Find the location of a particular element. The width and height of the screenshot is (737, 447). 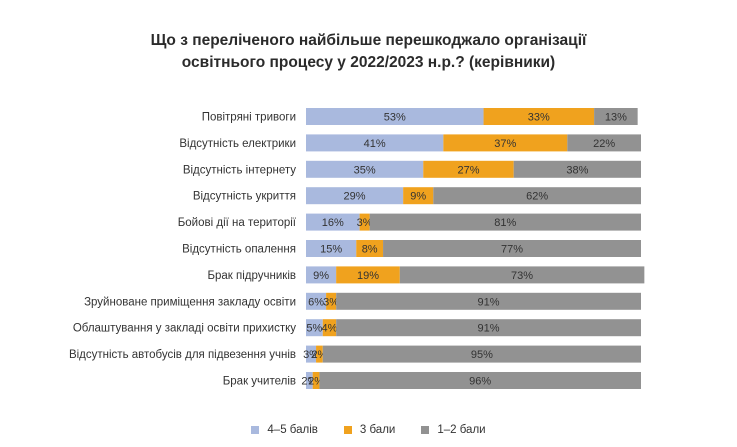

data-label: 22% is located at coordinates (604, 144).